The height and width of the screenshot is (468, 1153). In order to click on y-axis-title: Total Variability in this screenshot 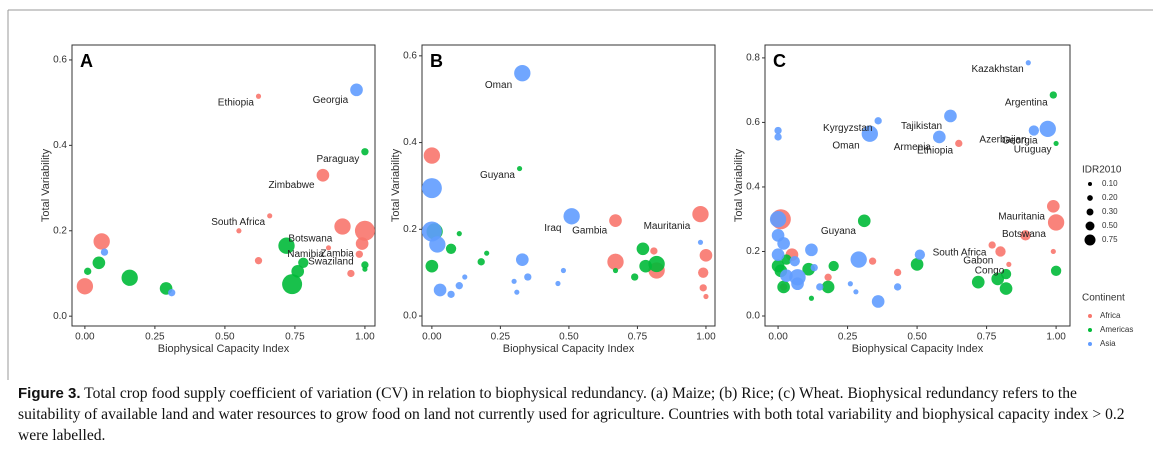, I will do `click(396, 185)`.